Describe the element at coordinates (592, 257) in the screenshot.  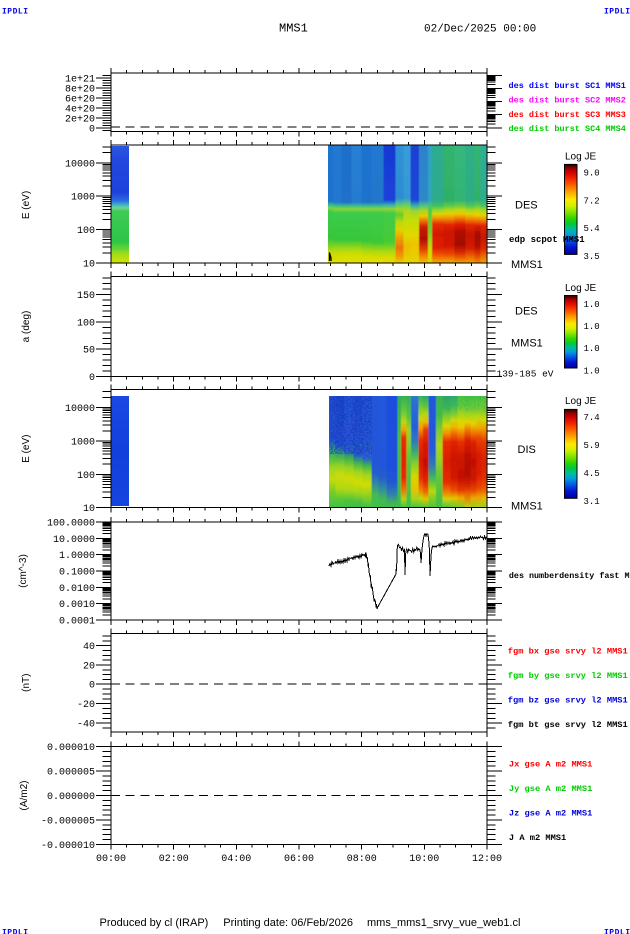
I see `svg-text: 3.5` at that location.